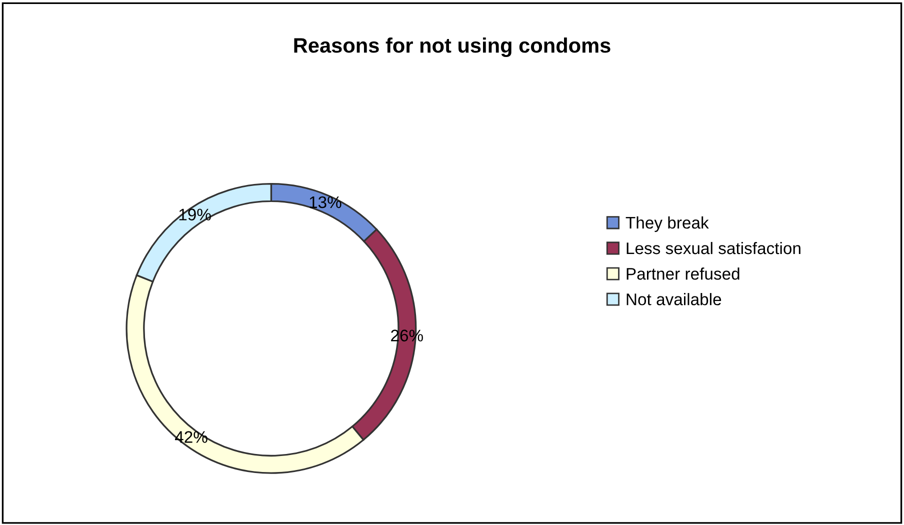 Image resolution: width=904 pixels, height=525 pixels. Describe the element at coordinates (326, 202) in the screenshot. I see `data-label: 13%` at that location.